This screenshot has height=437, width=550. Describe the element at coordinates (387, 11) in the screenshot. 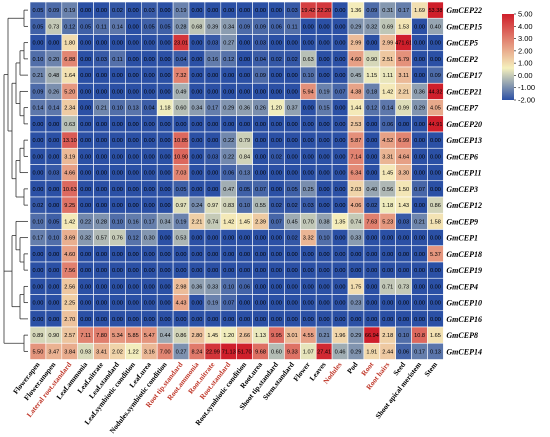

I see `cell-value-label: 0.31` at that location.